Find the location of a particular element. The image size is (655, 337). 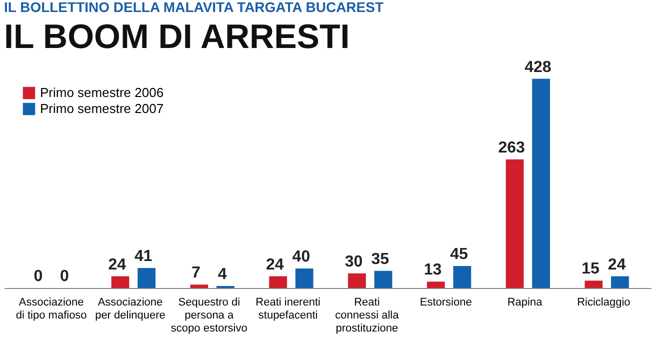

legend-label: Primo semestre 2006 is located at coordinates (102, 92).